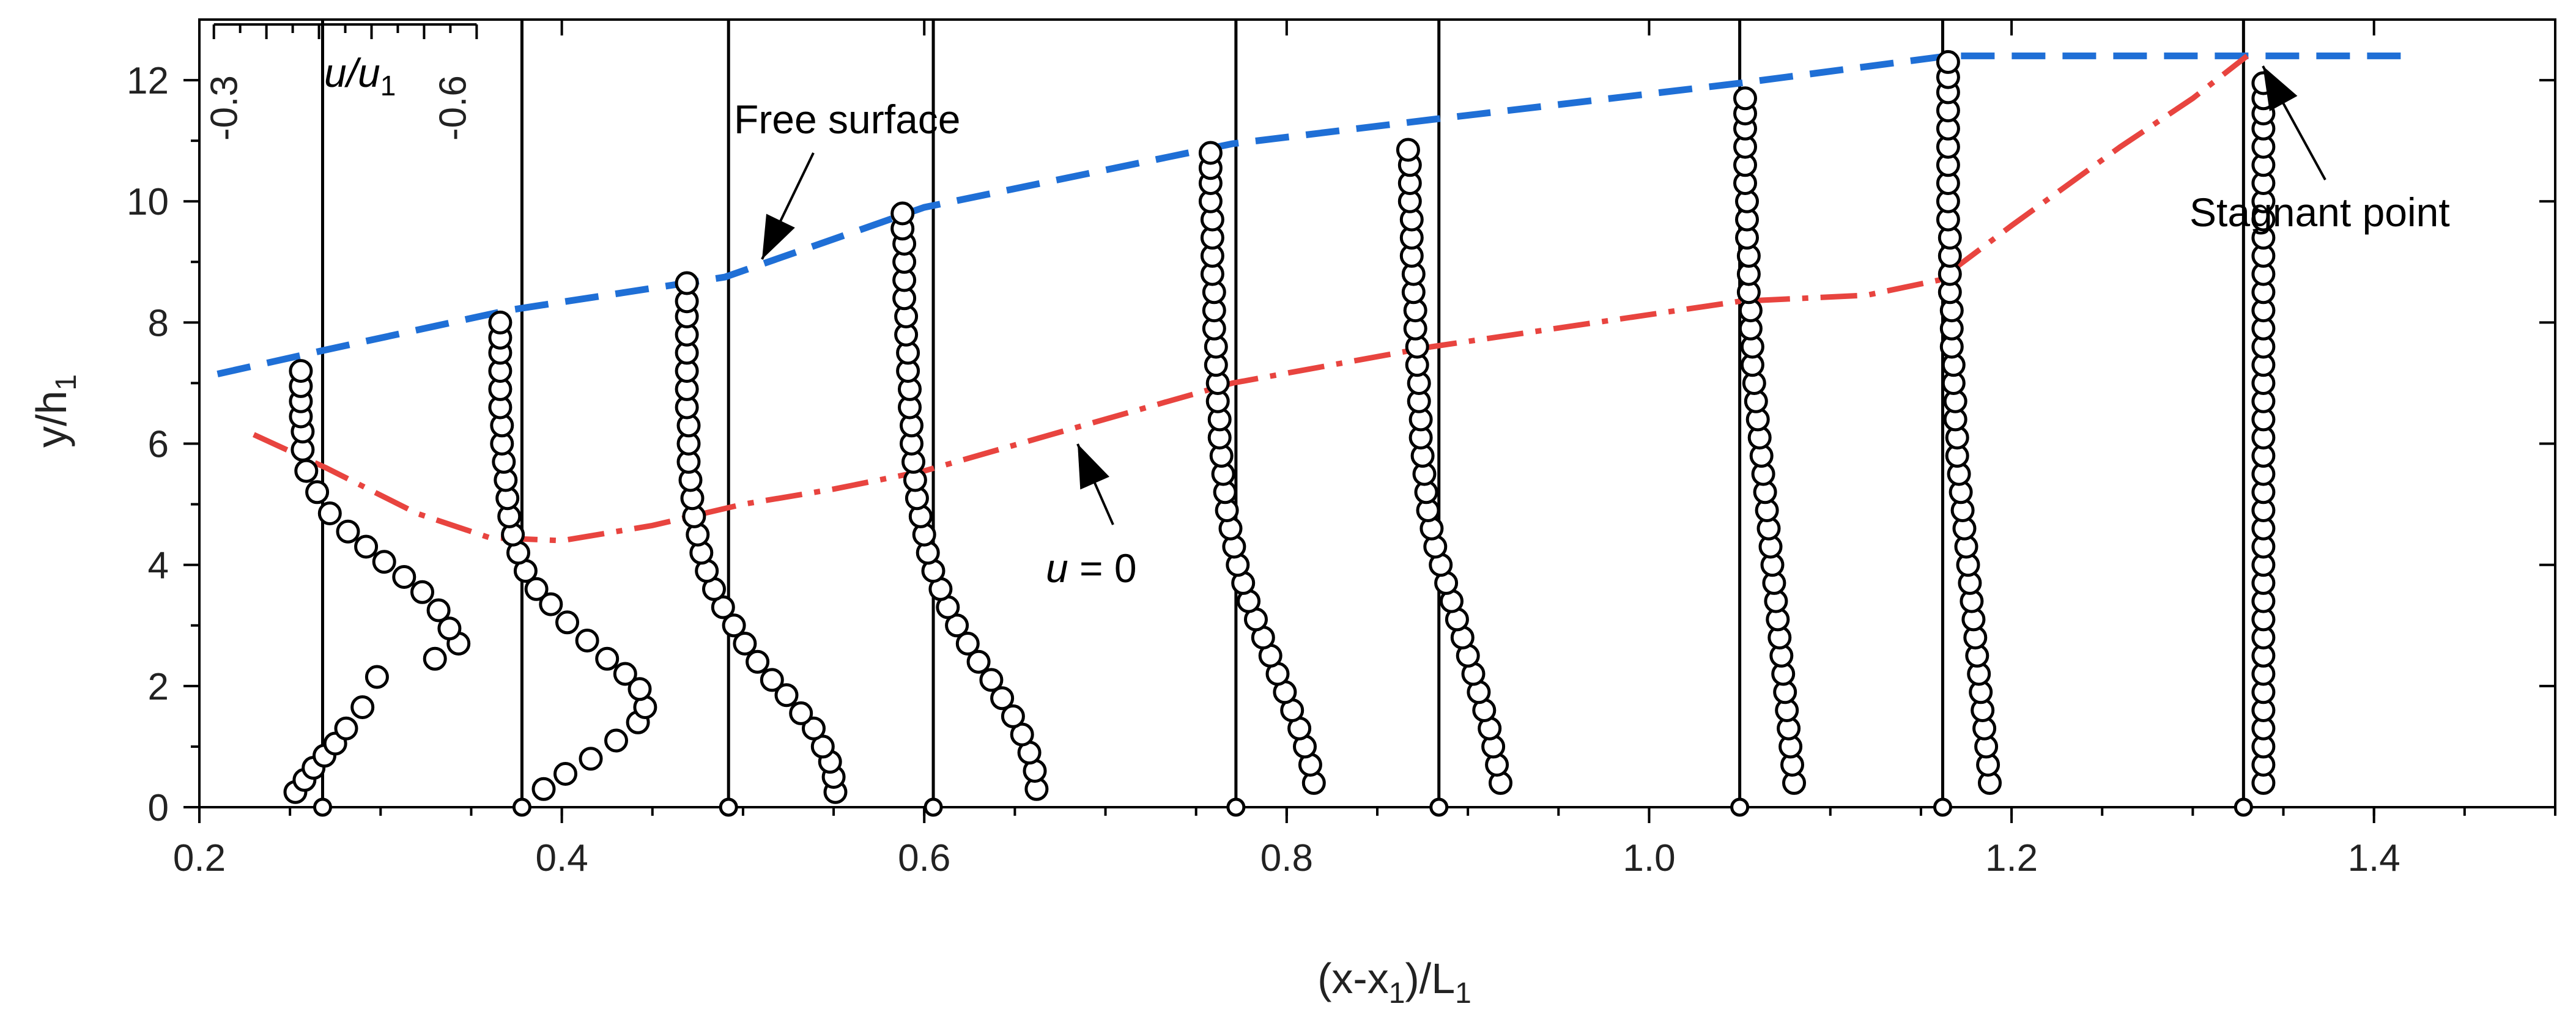  Describe the element at coordinates (1286, 858) in the screenshot. I see `x-tick-label: 0.8` at that location.